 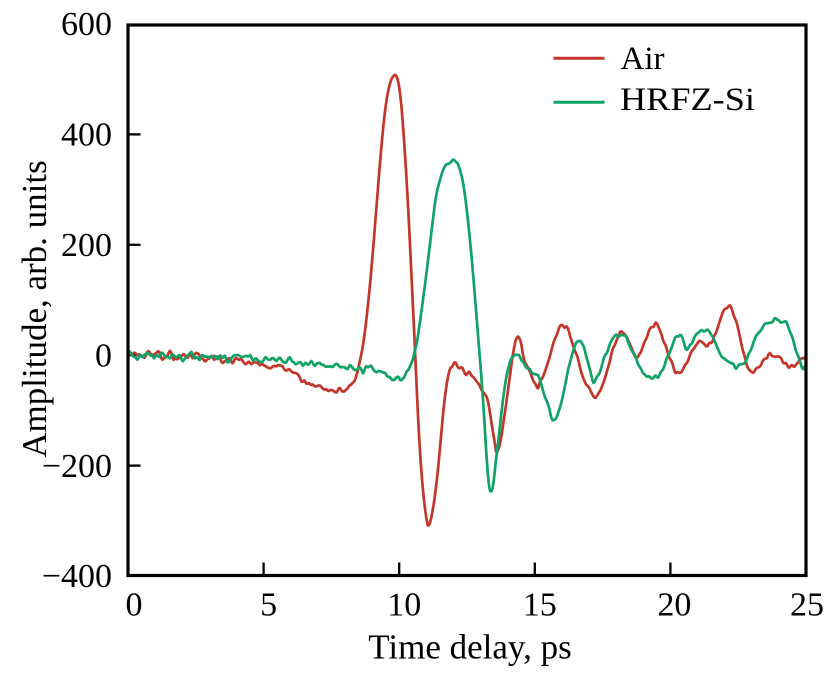 What do you see at coordinates (807, 605) in the screenshot?
I see `svg-text: 25` at bounding box center [807, 605].